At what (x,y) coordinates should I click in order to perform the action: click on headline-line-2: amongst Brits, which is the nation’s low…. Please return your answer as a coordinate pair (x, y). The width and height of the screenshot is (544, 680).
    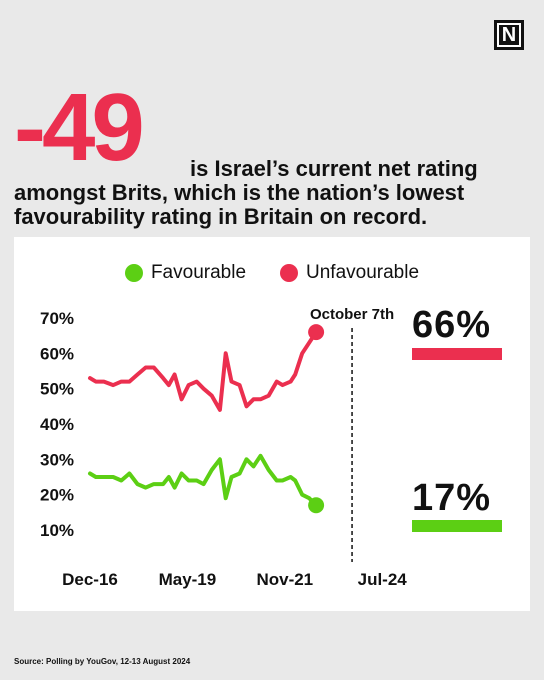
    Looking at the image, I should click on (239, 192).